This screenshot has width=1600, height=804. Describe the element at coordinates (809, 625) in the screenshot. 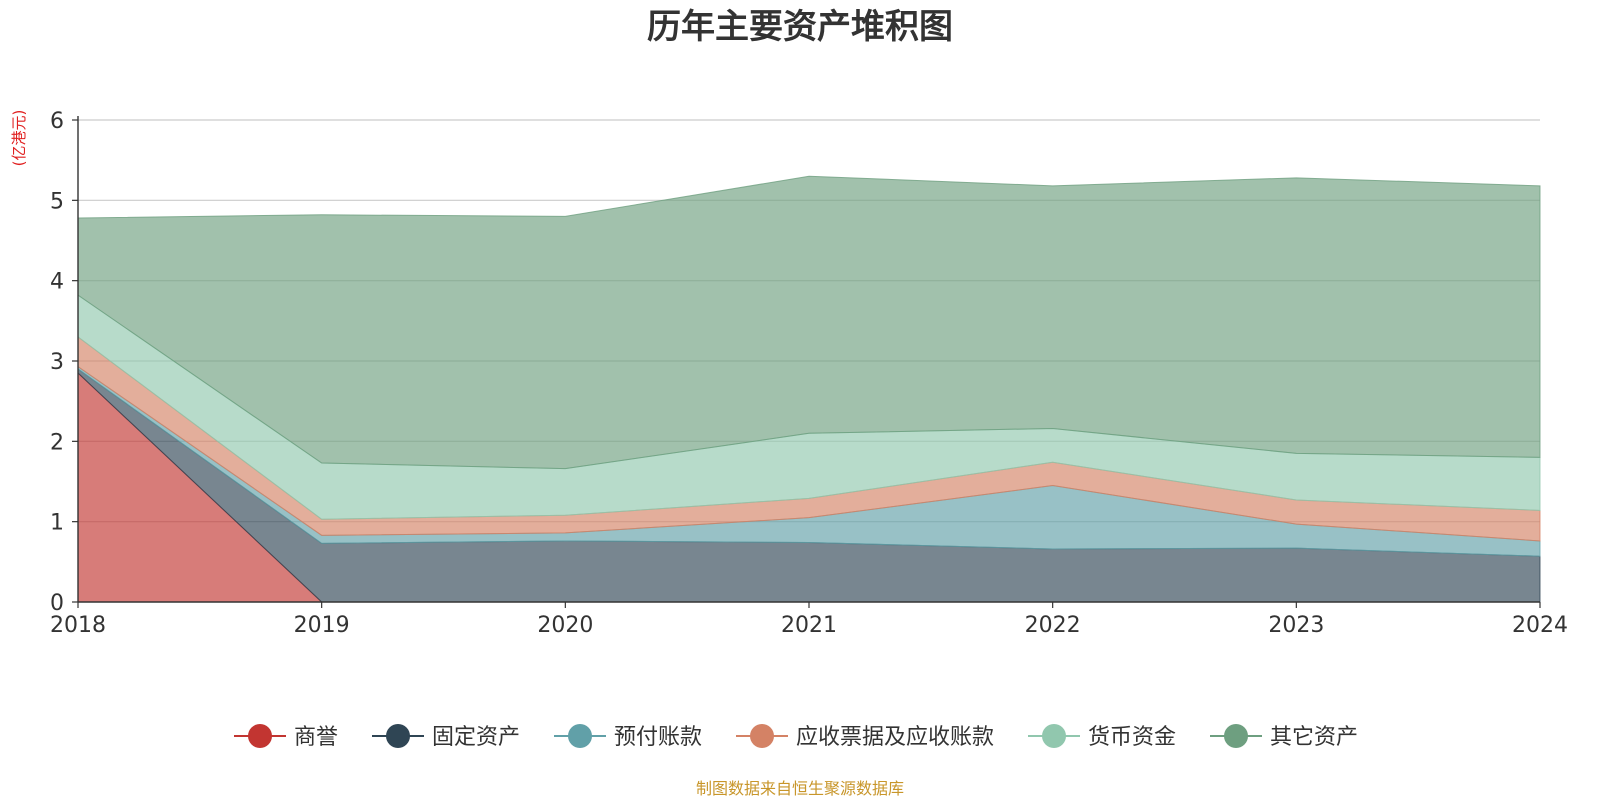

I see `x-tick-label-2021: 2021` at that location.